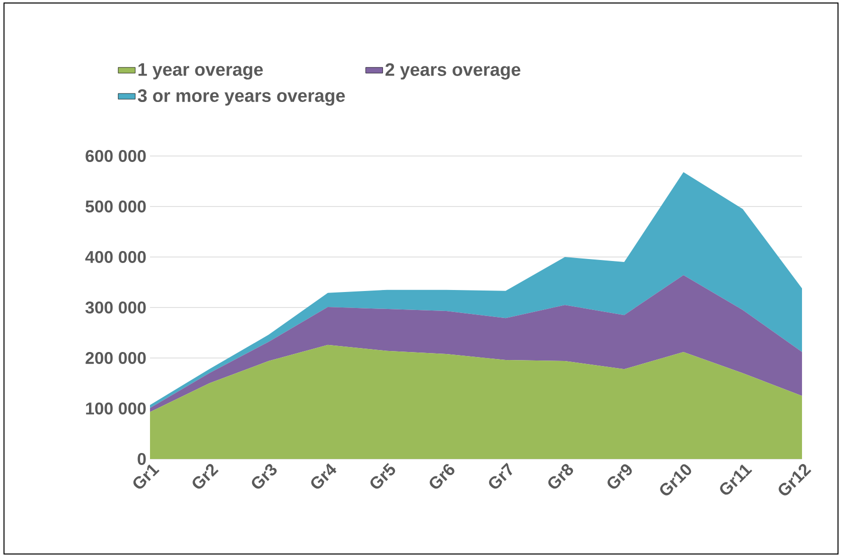 This screenshot has height=556, width=844. I want to click on x-tick-label: Gr2, so click(205, 476).